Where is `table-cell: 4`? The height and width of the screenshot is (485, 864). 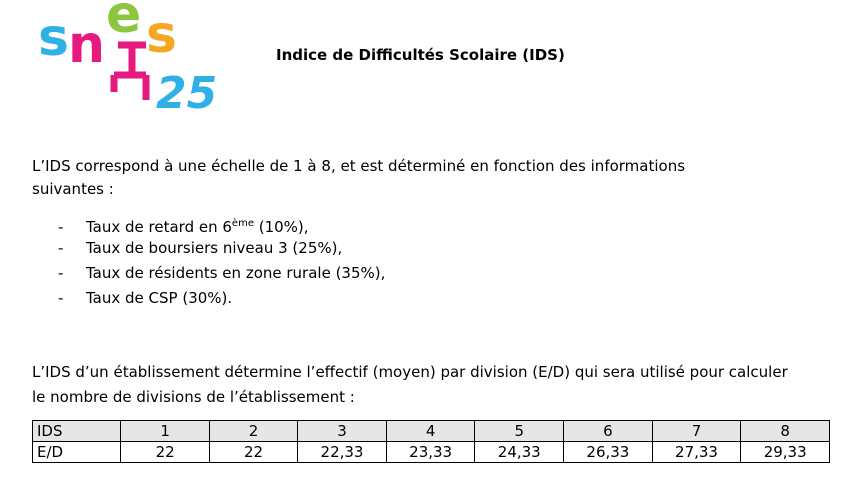
table-cell: 4 is located at coordinates (430, 431).